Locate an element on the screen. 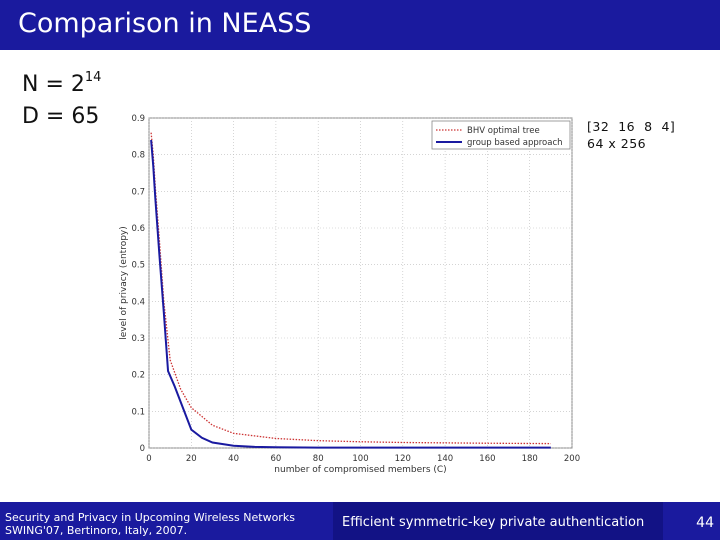 This screenshot has width=720, height=540. y-tick-label: 0.3 is located at coordinates (138, 339).